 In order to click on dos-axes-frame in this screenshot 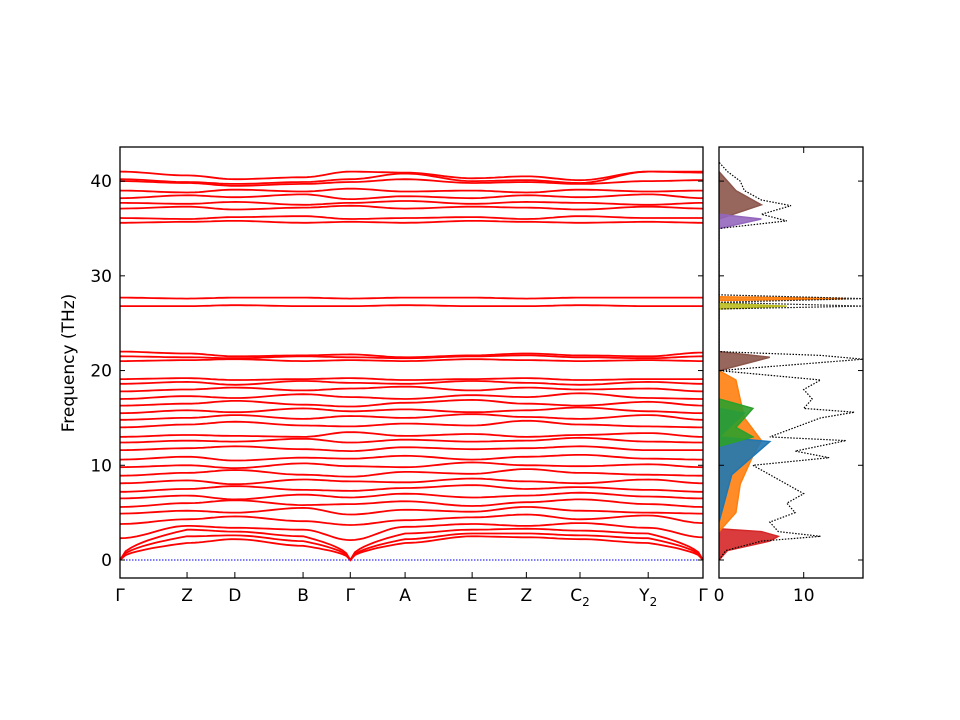, I will do `click(791, 362)`.